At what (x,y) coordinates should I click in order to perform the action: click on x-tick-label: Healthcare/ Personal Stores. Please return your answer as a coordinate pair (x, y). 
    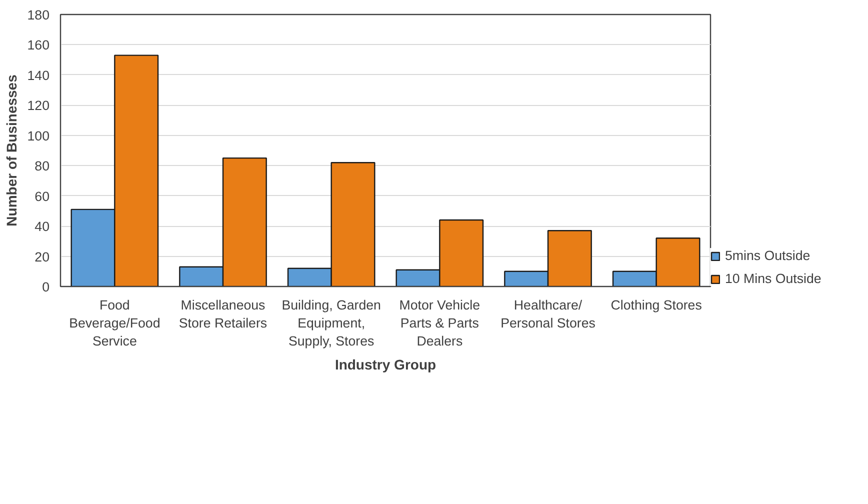
    Looking at the image, I should click on (548, 314).